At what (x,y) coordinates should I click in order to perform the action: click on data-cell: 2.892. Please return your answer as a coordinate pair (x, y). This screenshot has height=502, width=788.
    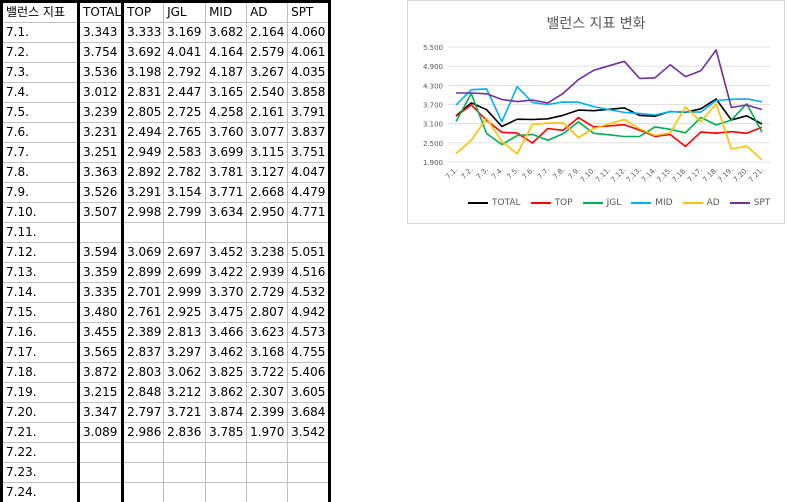
    Looking at the image, I should click on (143, 172).